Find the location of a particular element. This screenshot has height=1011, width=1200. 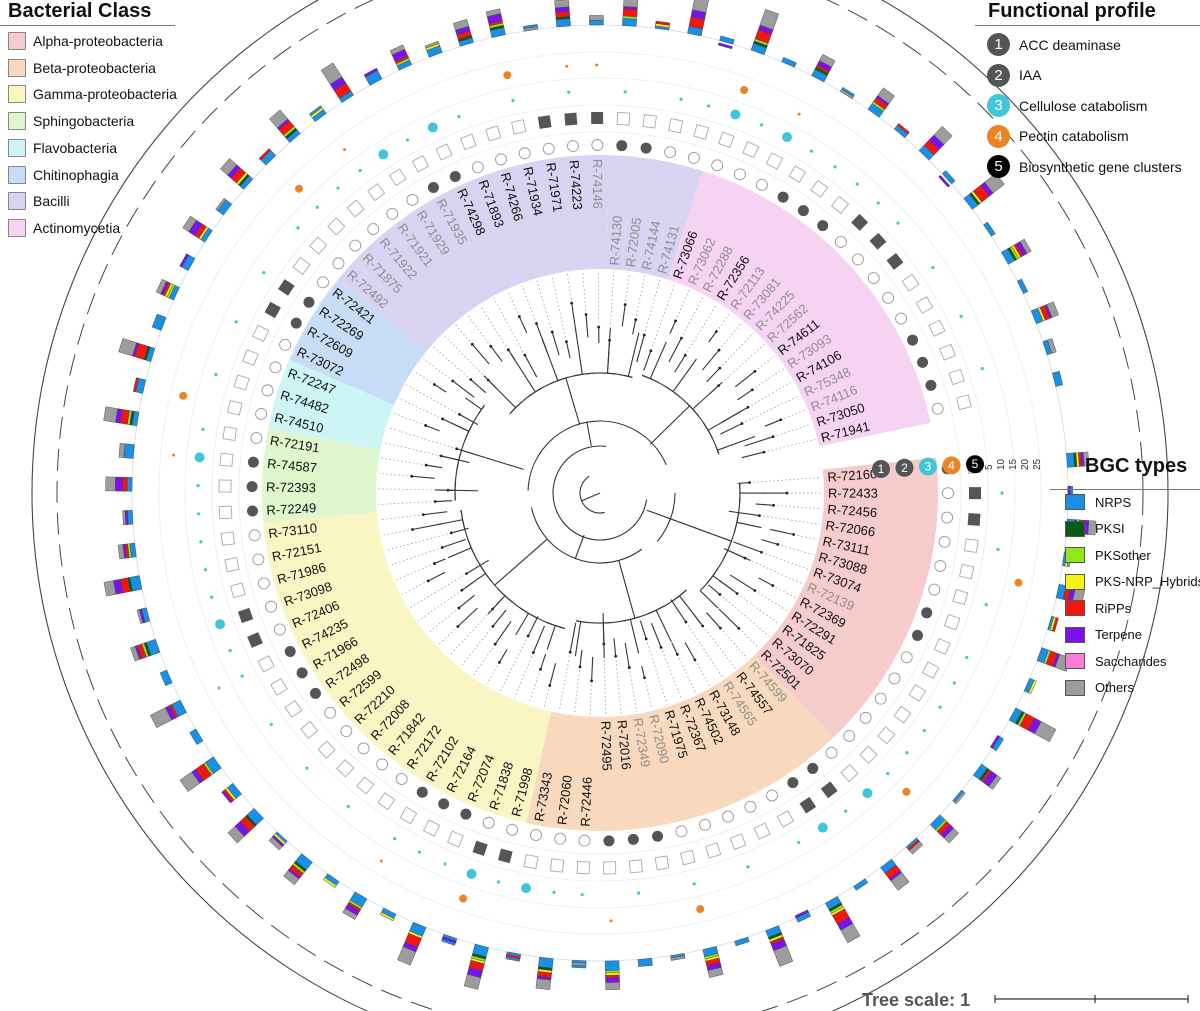

functional-number-badge: 3 is located at coordinates (998, 105).